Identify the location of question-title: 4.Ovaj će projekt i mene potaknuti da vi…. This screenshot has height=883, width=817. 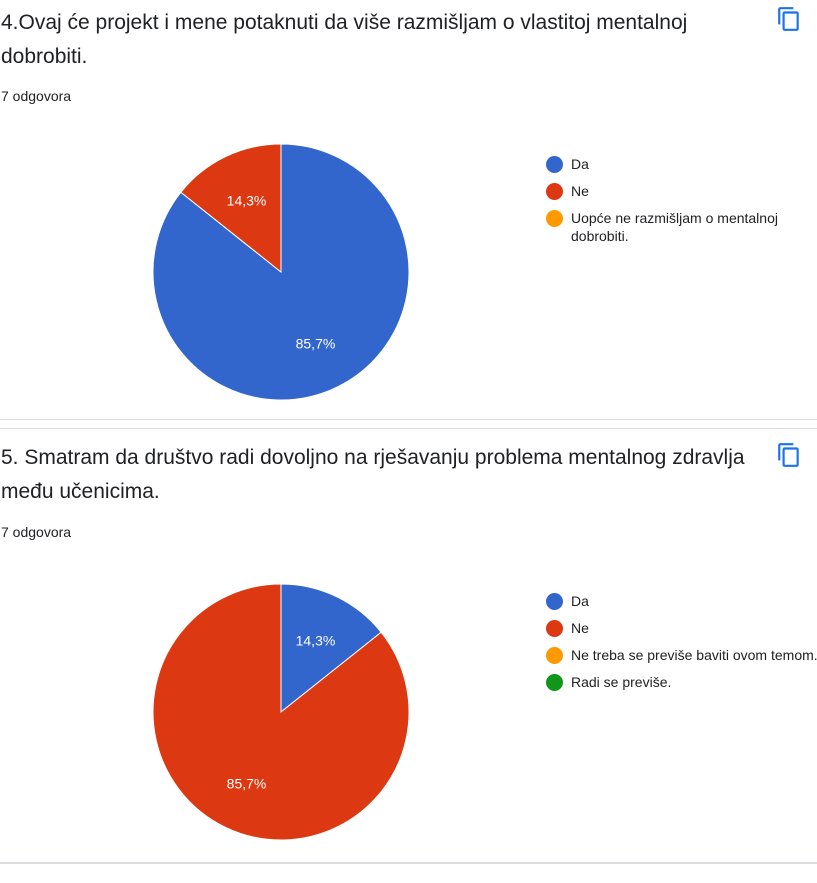
(344, 39).